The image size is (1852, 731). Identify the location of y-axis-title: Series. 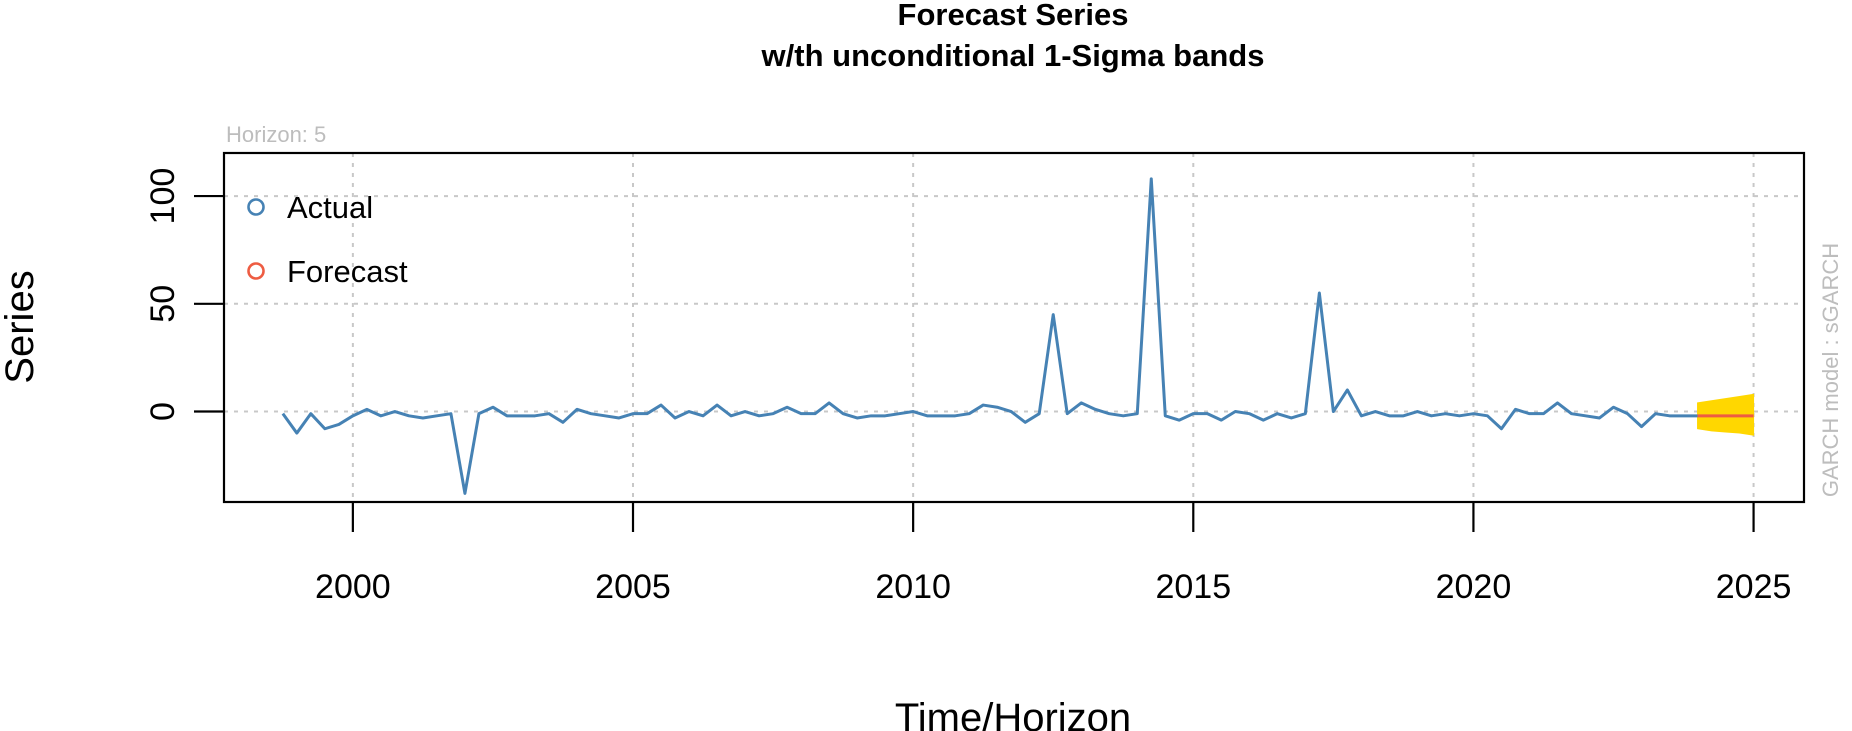
(21, 326).